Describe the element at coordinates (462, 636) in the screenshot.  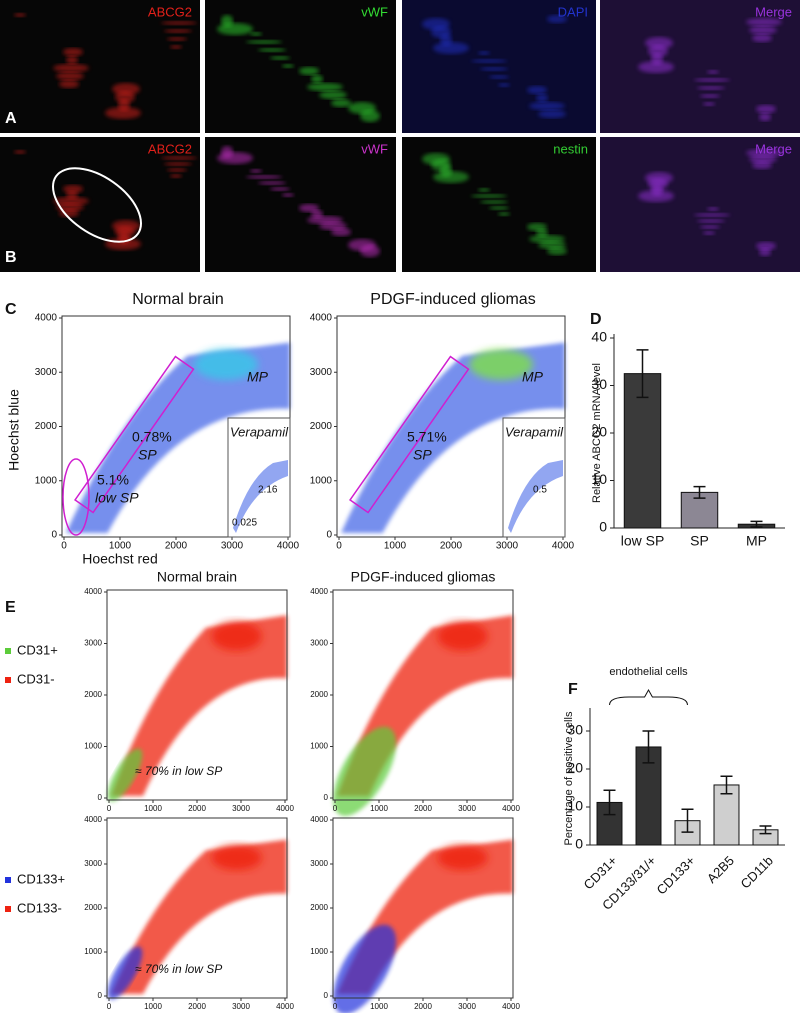
I see `density-core` at that location.